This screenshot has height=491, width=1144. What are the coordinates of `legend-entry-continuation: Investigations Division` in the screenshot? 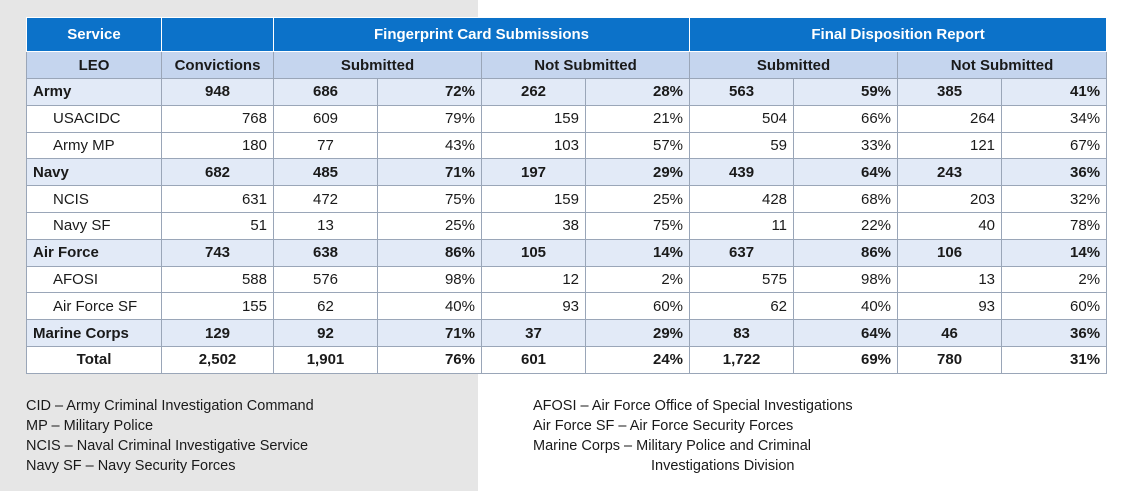 It's located at (723, 466).